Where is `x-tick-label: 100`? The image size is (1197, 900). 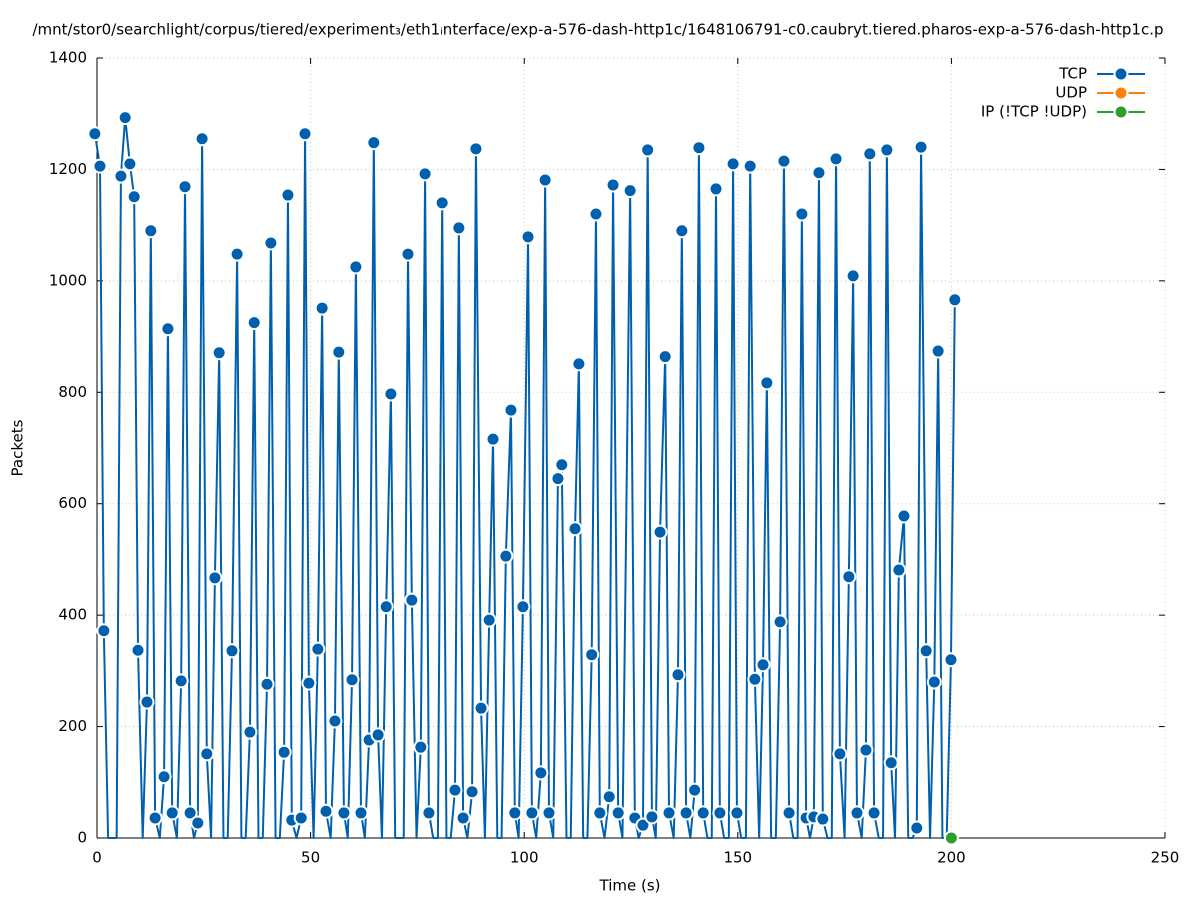 x-tick-label: 100 is located at coordinates (524, 858).